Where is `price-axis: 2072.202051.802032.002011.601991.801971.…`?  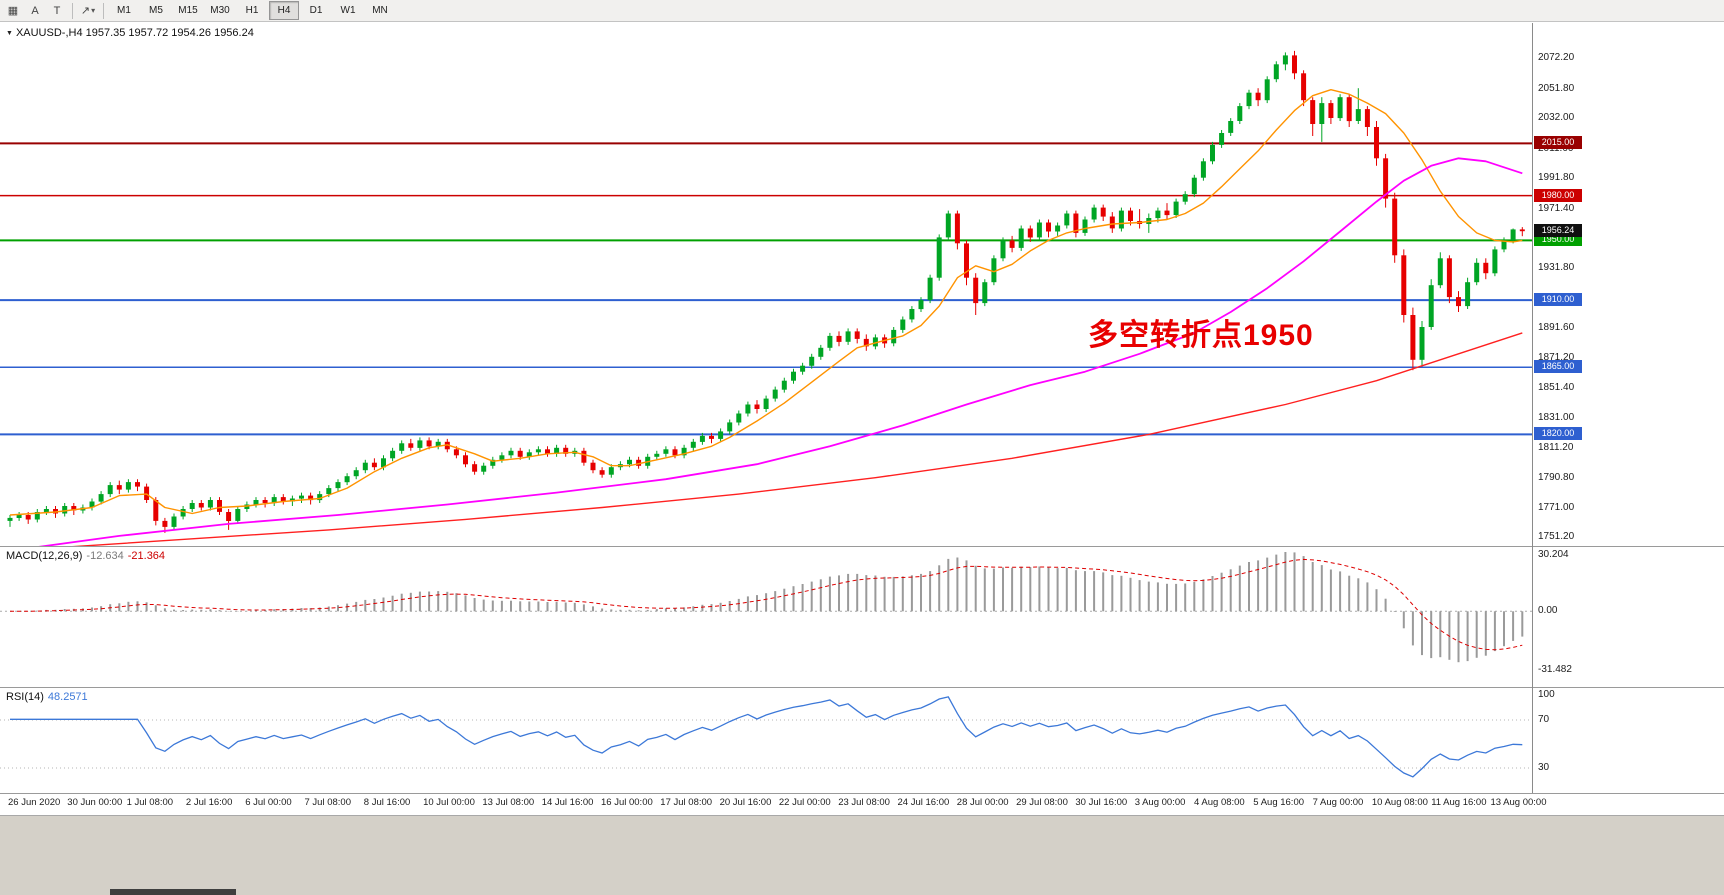
price-axis: 2072.202051.802032.002011.601991.801971.… is located at coordinates (1628, 284).